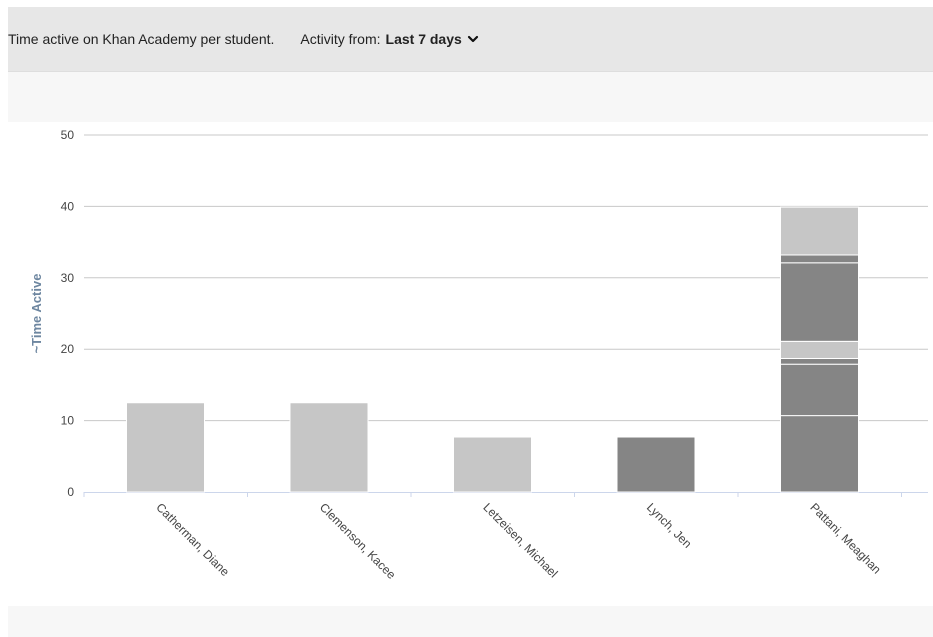 The height and width of the screenshot is (637, 933). I want to click on x-tick-label: Pattani, Meaghan, so click(845, 538).